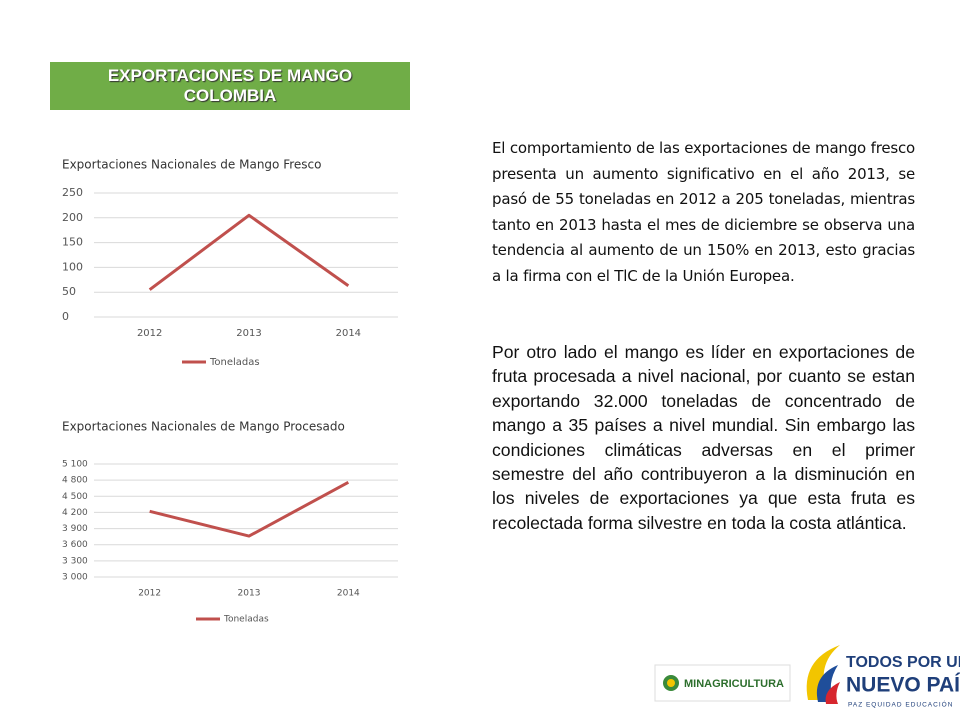 The image size is (960, 720). Describe the element at coordinates (72, 192) in the screenshot. I see `y-tick-label: 250` at that location.